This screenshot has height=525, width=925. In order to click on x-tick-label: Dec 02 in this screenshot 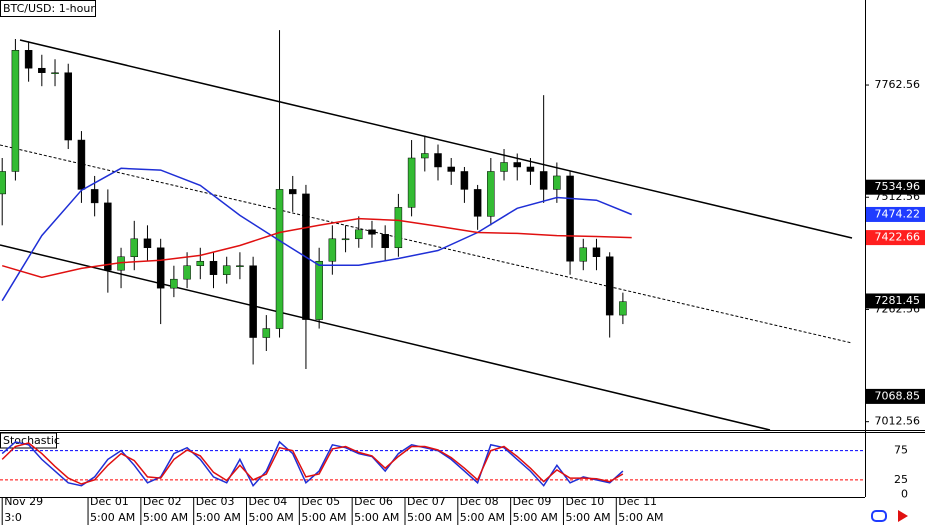, I will do `click(162, 501)`.